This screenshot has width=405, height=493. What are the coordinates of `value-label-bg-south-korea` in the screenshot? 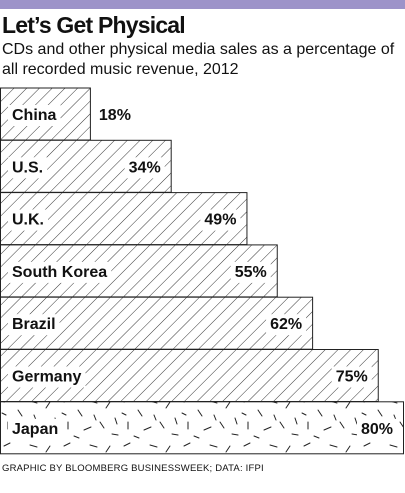 It's located at (250, 272).